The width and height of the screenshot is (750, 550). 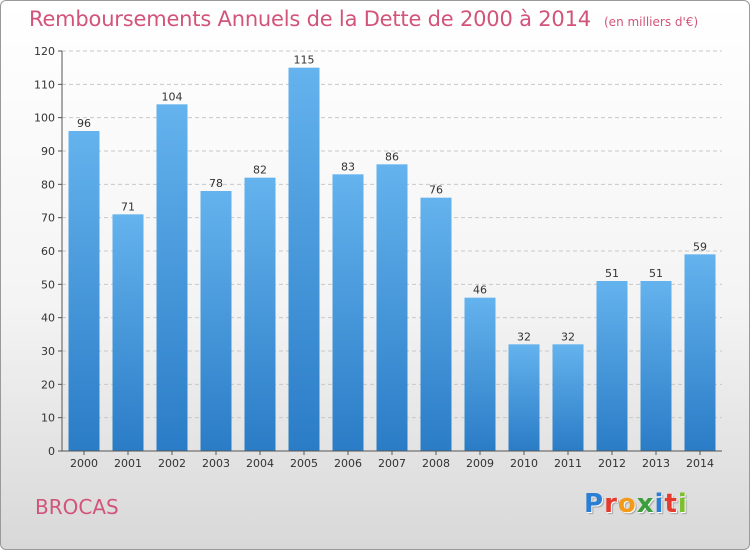 What do you see at coordinates (48, 318) in the screenshot?
I see `y-tick-label: 40` at bounding box center [48, 318].